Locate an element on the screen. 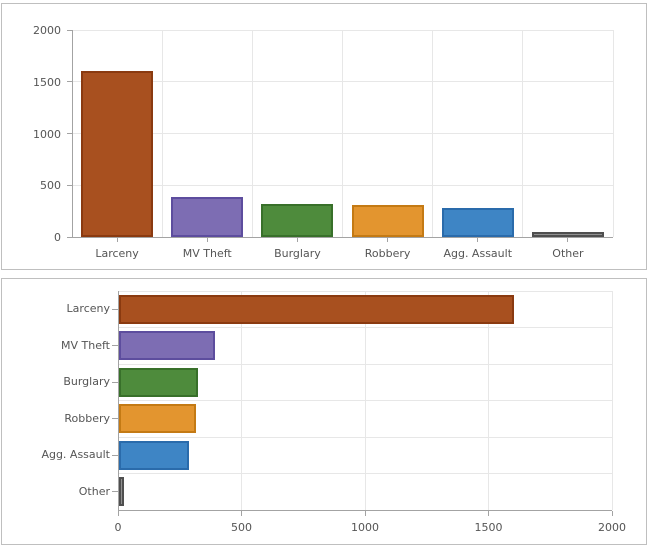  x-axis-tick-label: 1500 is located at coordinates (488, 527).